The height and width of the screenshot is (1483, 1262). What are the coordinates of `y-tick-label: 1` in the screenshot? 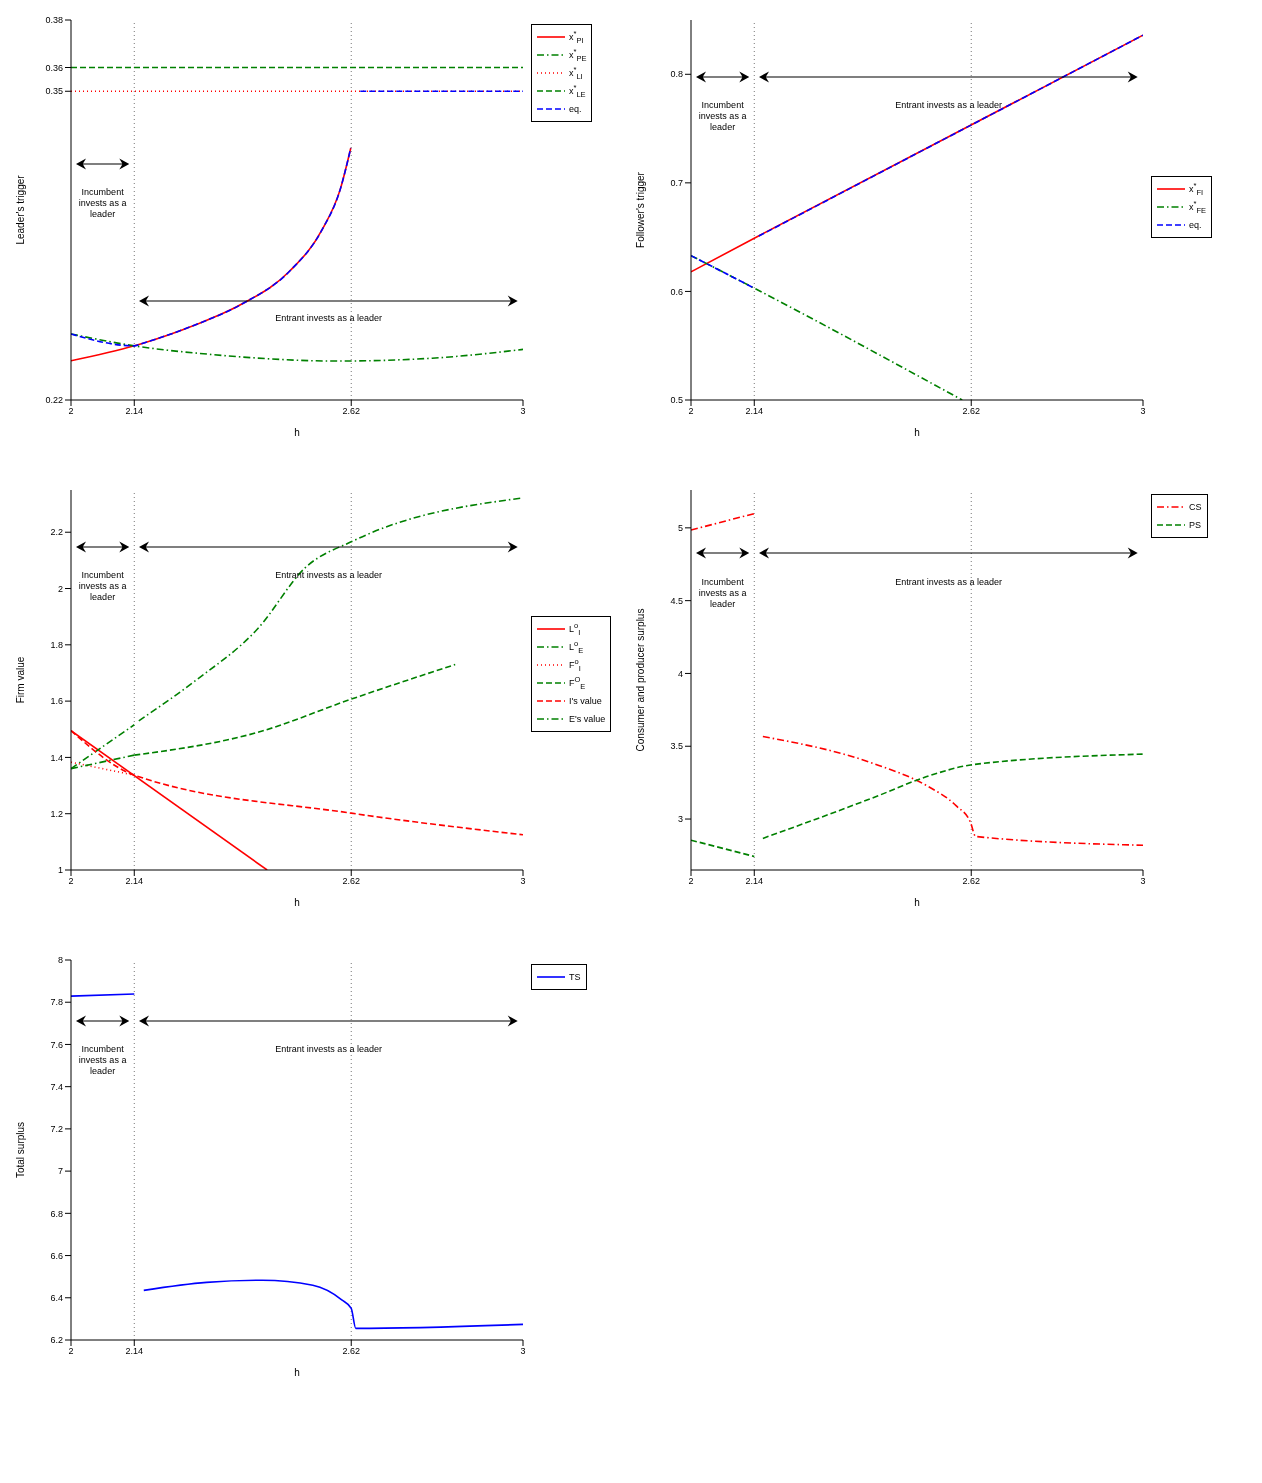 It's located at (60, 870).